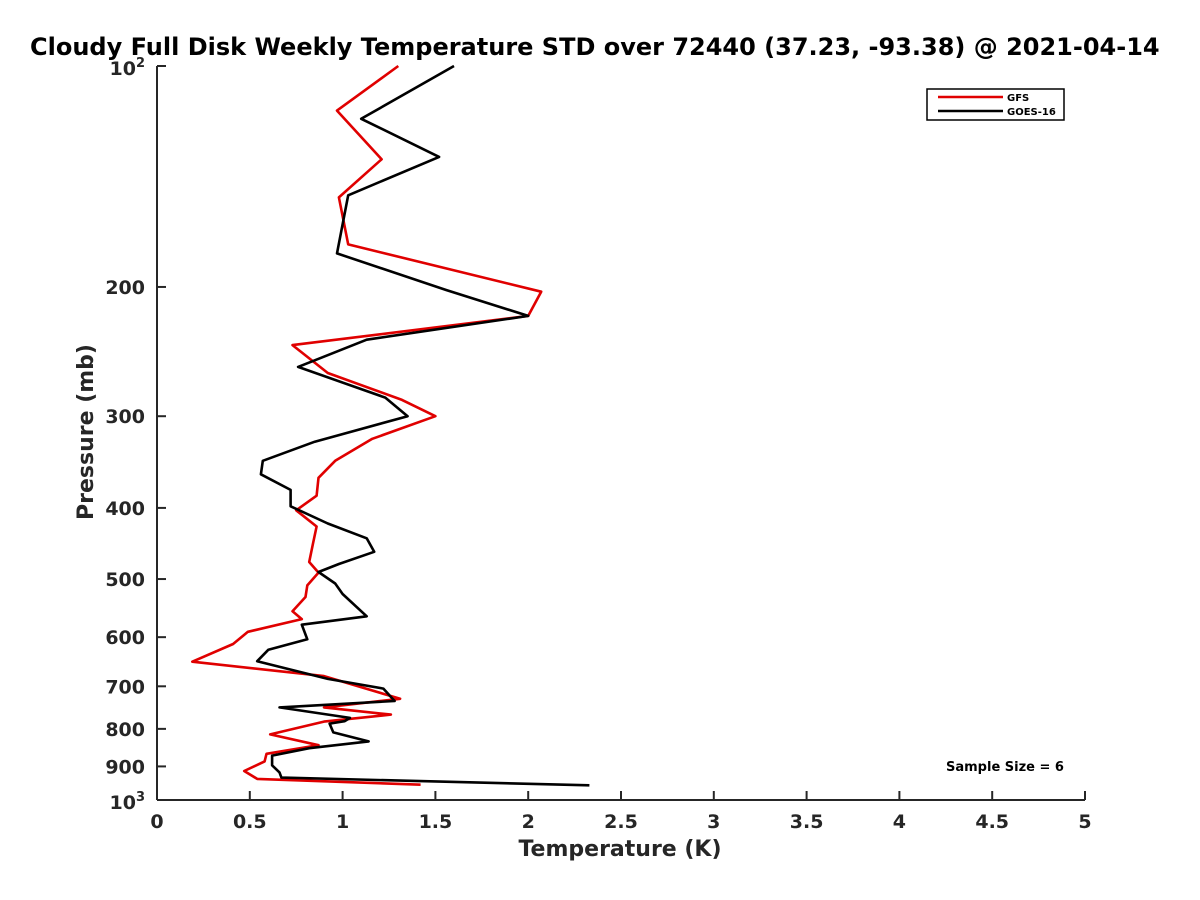 Image resolution: width=1200 pixels, height=900 pixels. Describe the element at coordinates (125, 288) in the screenshot. I see `y-tick-label: 200` at that location.